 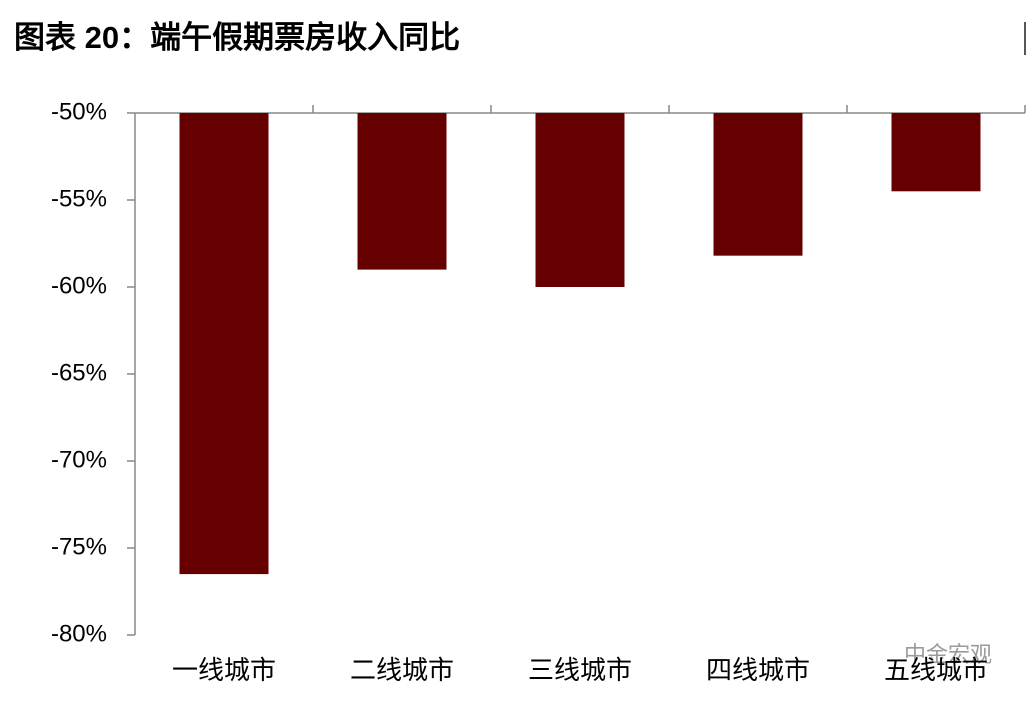 What do you see at coordinates (79, 633) in the screenshot?
I see `y-tick-label: -80%` at bounding box center [79, 633].